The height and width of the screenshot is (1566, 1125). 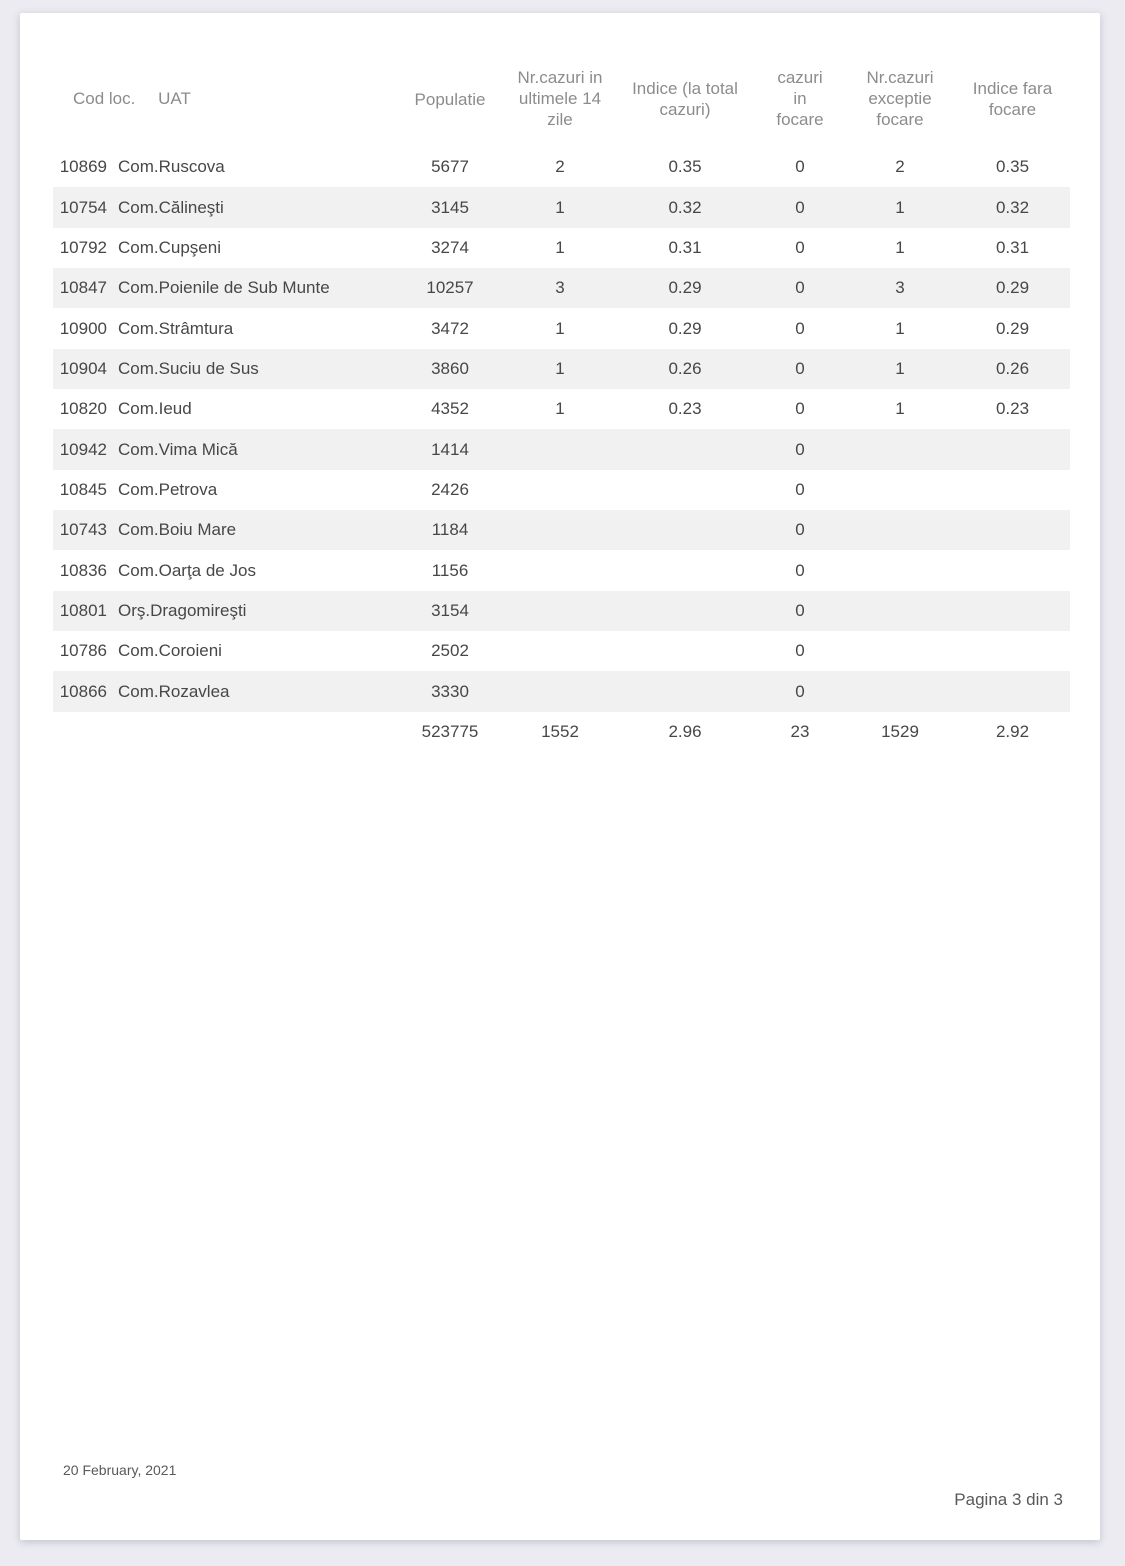 What do you see at coordinates (450, 328) in the screenshot?
I see `row-populatie: 3472` at bounding box center [450, 328].